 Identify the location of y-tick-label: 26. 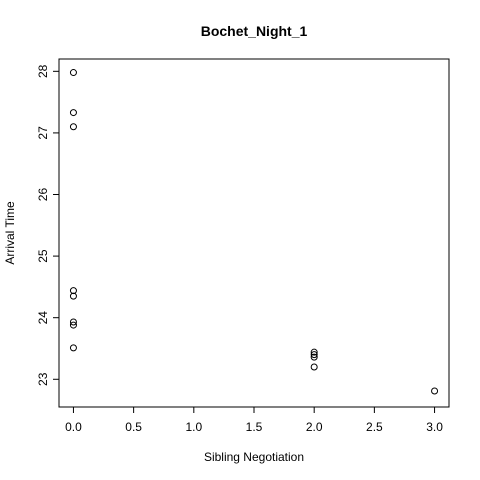
(43, 195).